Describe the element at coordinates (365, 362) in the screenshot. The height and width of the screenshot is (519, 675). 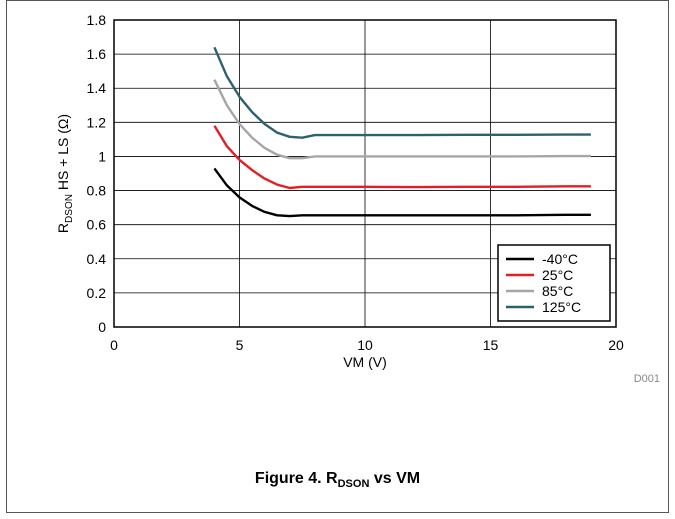
I see `x-axis-label: VM (V)` at that location.